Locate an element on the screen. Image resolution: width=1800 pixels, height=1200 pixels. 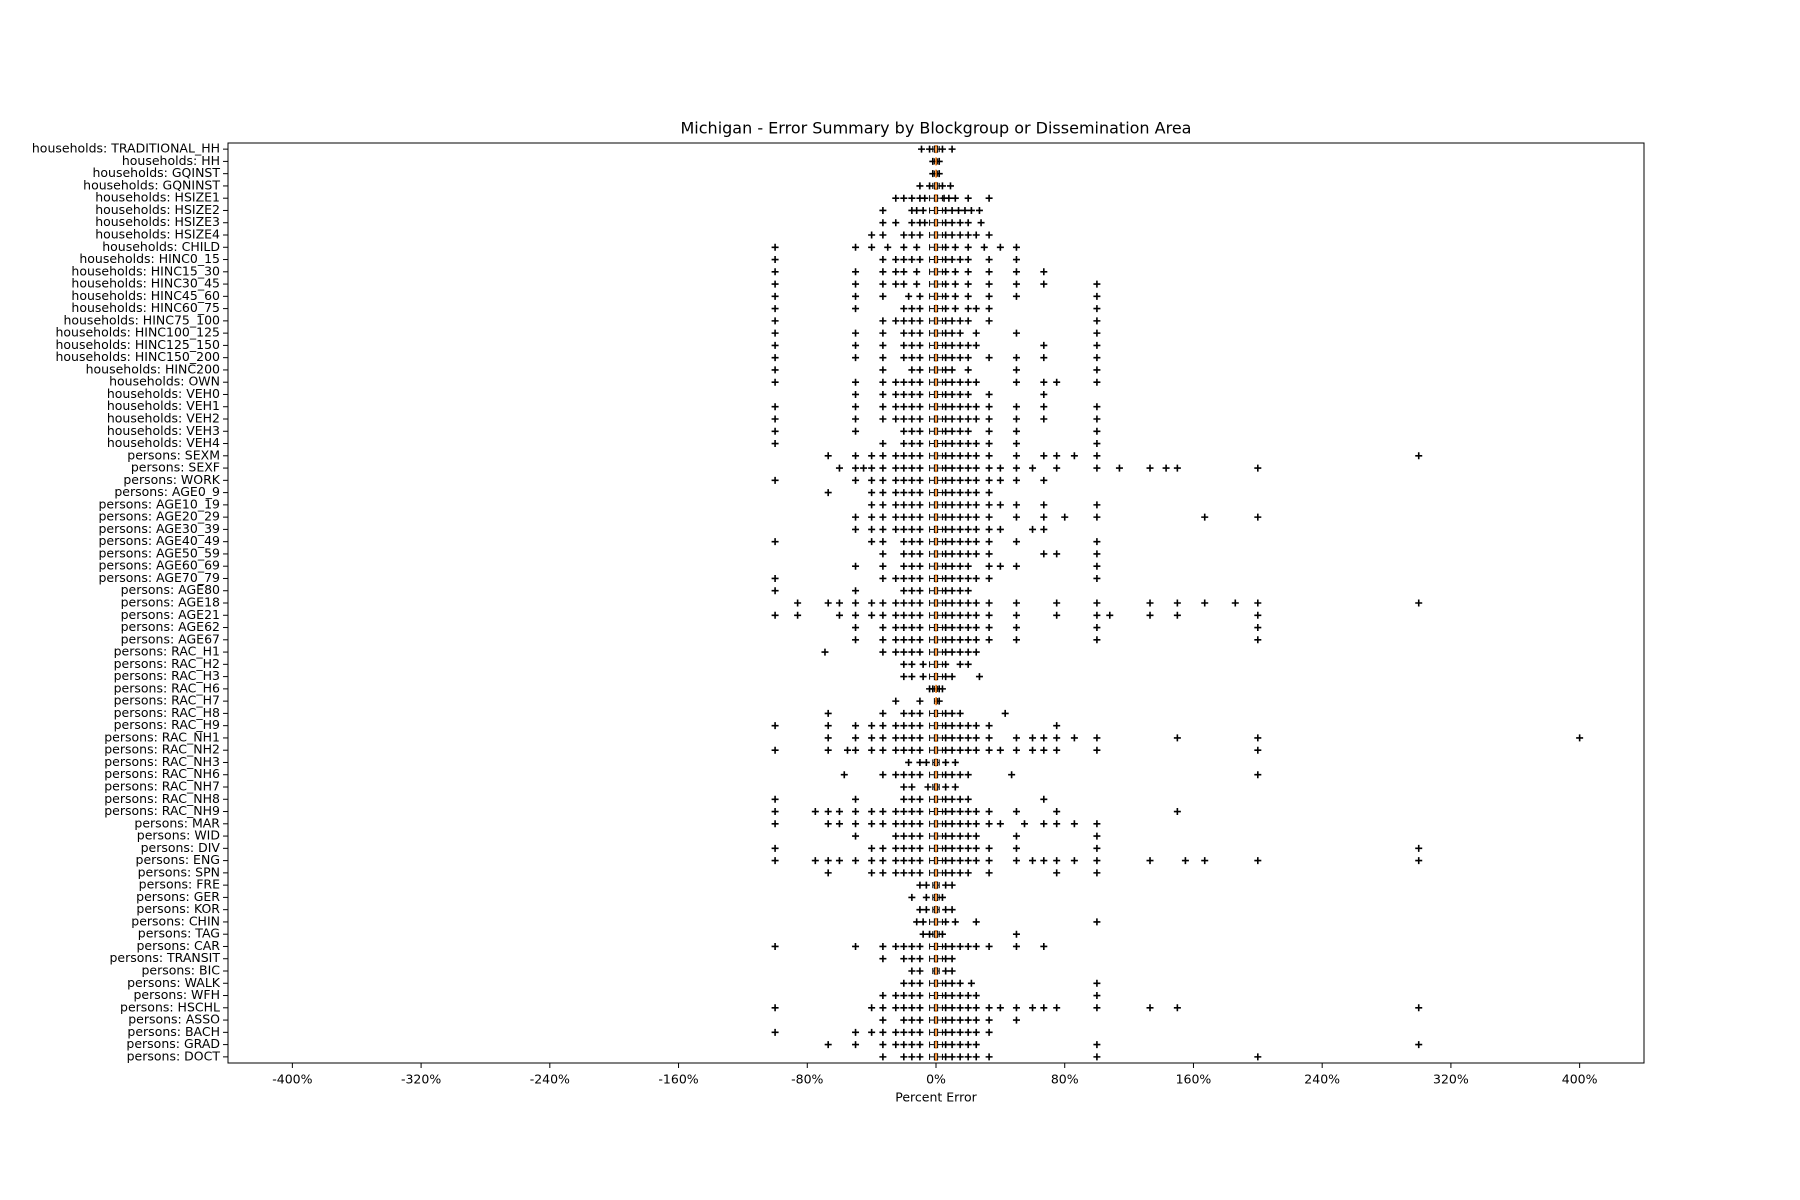
y-tick-label: households: HH is located at coordinates (171, 160).